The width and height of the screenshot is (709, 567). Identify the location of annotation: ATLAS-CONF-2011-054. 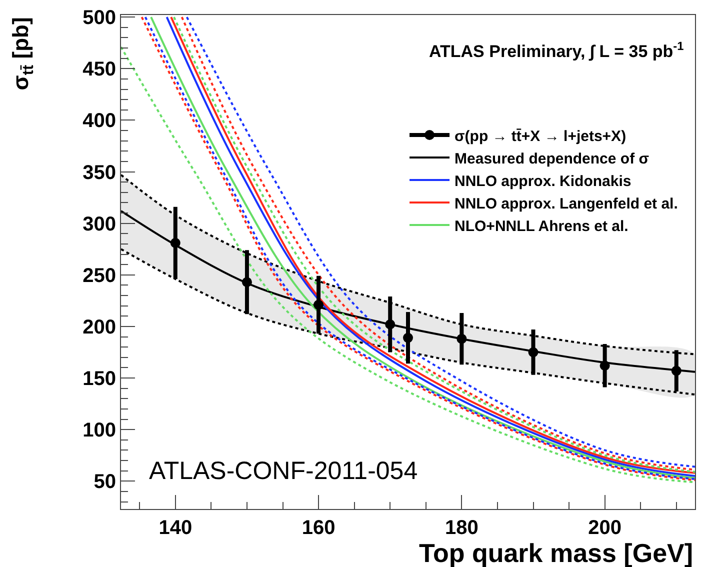
(283, 471).